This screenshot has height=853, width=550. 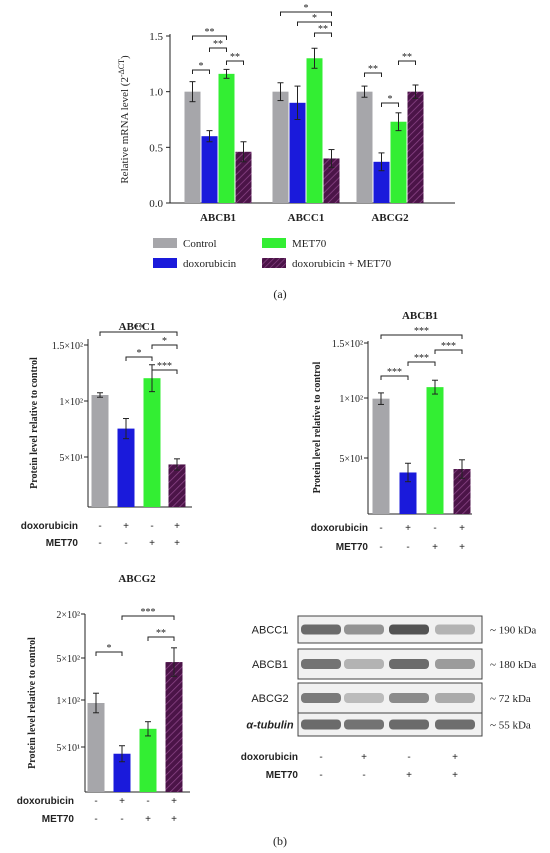 I want to click on y-tick-label: 0.5, so click(x=156, y=148).